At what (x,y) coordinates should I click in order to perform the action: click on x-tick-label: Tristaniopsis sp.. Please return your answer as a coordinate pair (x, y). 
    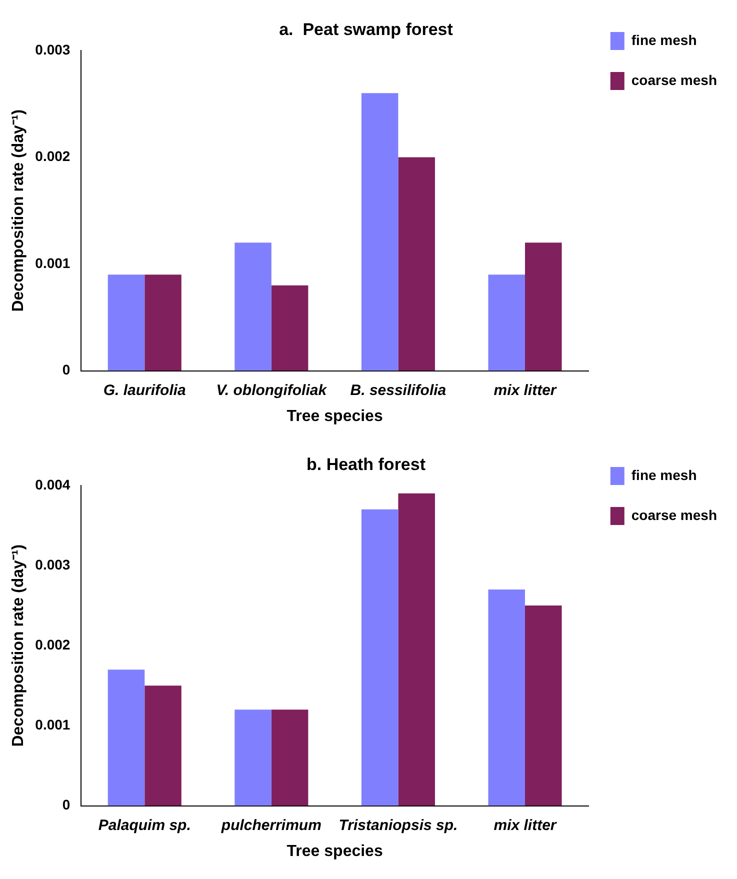
    Looking at the image, I should click on (398, 825).